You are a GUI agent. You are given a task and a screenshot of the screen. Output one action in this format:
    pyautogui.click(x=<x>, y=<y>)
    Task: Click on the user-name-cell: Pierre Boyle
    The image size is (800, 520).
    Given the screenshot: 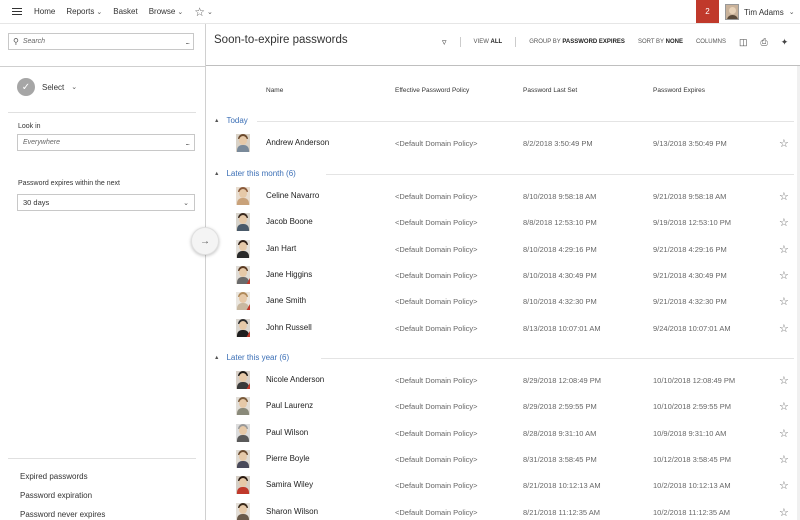 What is the action you would take?
    pyautogui.click(x=288, y=458)
    